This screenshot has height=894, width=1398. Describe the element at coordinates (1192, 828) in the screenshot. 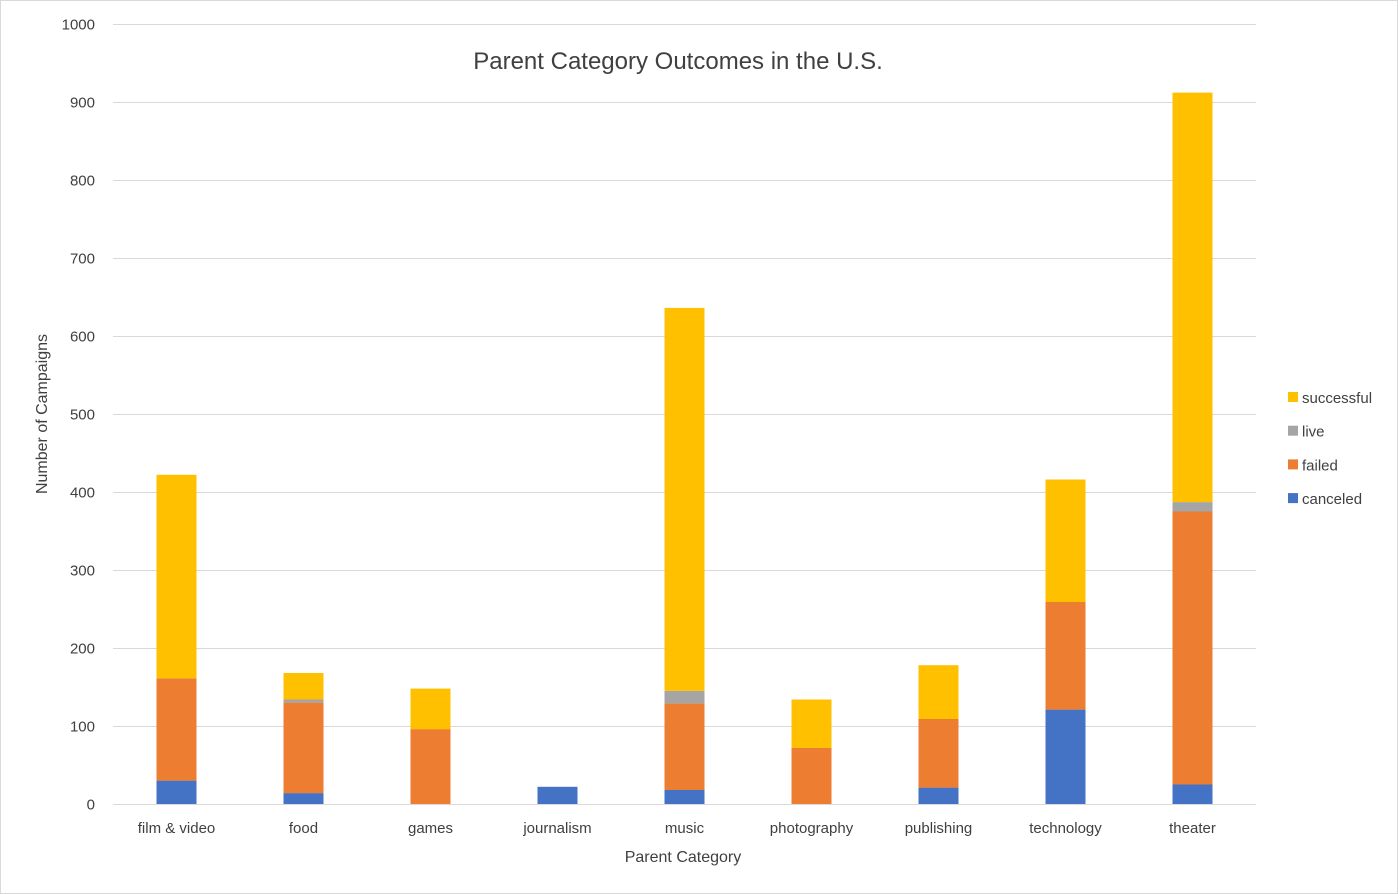

I see `x-tick-label: theater` at that location.